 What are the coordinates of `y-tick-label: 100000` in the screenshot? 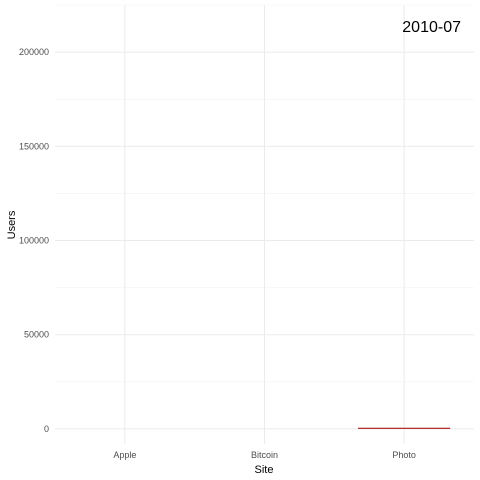 It's located at (34, 241).